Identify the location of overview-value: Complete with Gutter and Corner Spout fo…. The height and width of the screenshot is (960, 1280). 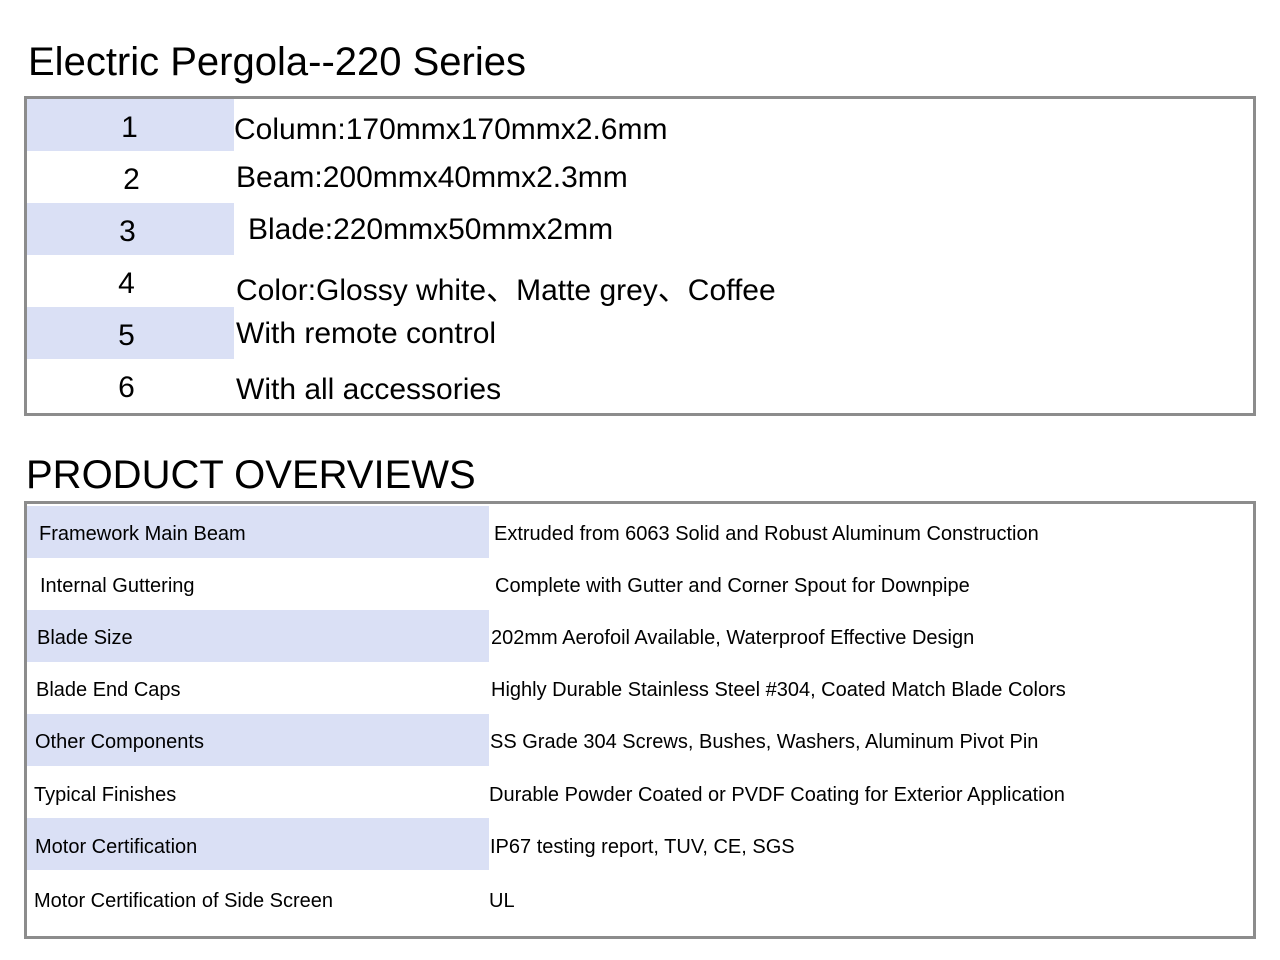
(732, 586).